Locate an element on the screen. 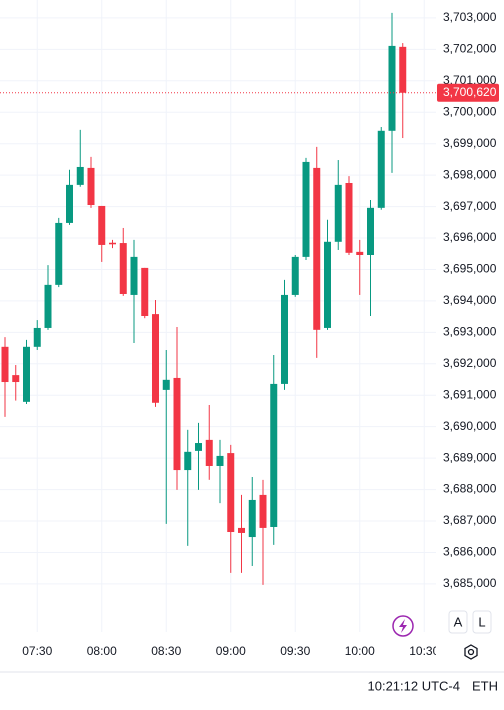  last-price-tag is located at coordinates (468, 92).